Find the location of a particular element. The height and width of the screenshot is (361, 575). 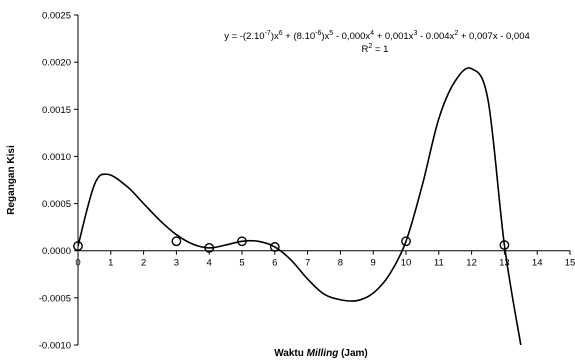

y-tick-label: 0.0020 is located at coordinates (56, 63).